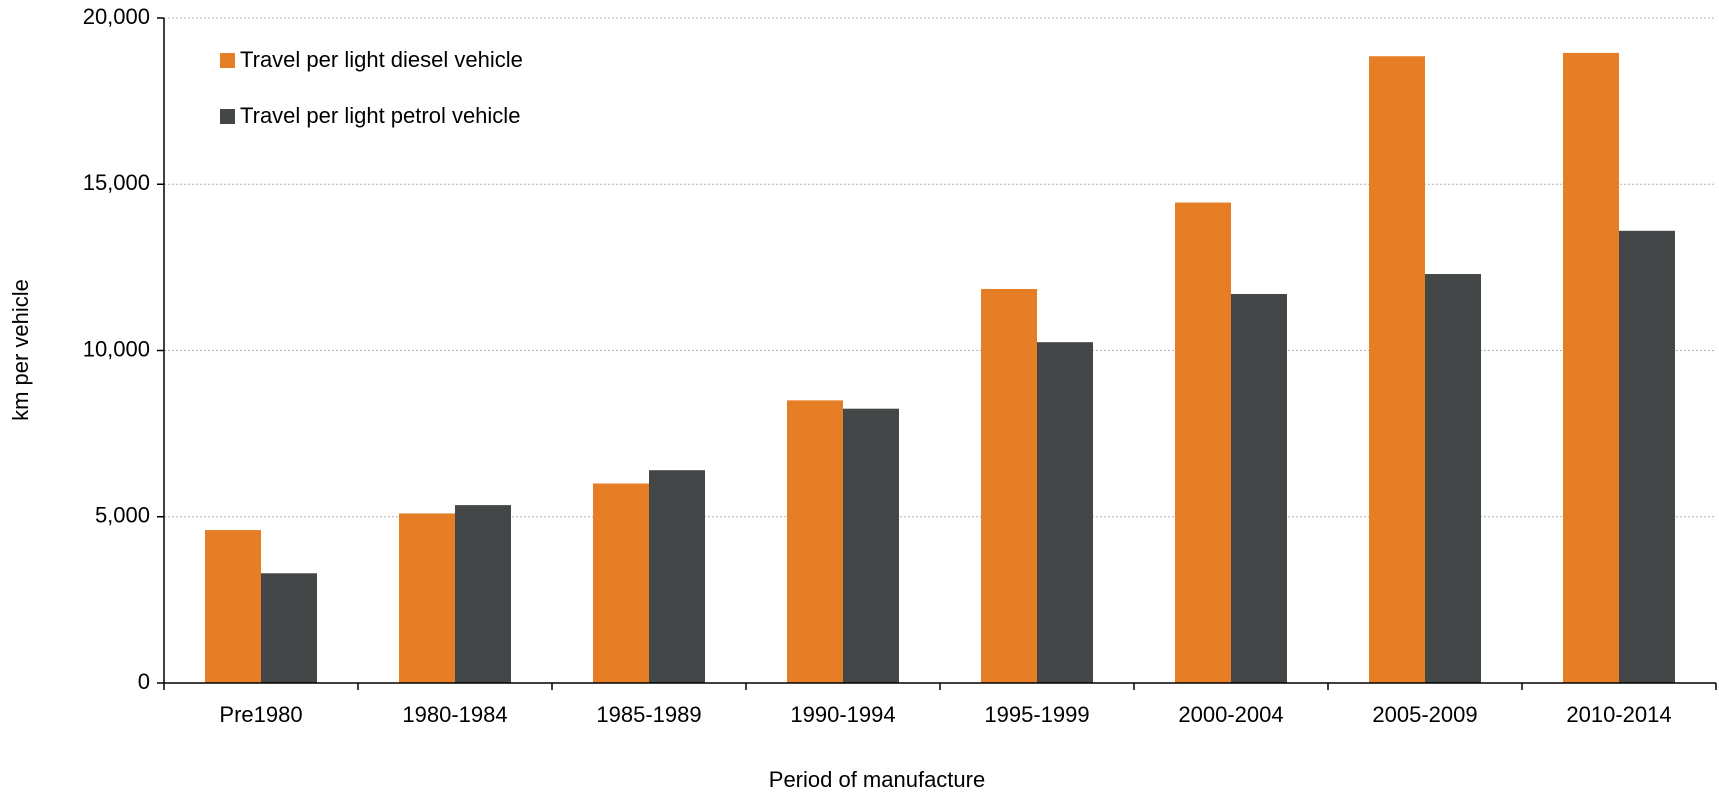  Describe the element at coordinates (648, 714) in the screenshot. I see `x-tick-label: 1985-1989` at that location.